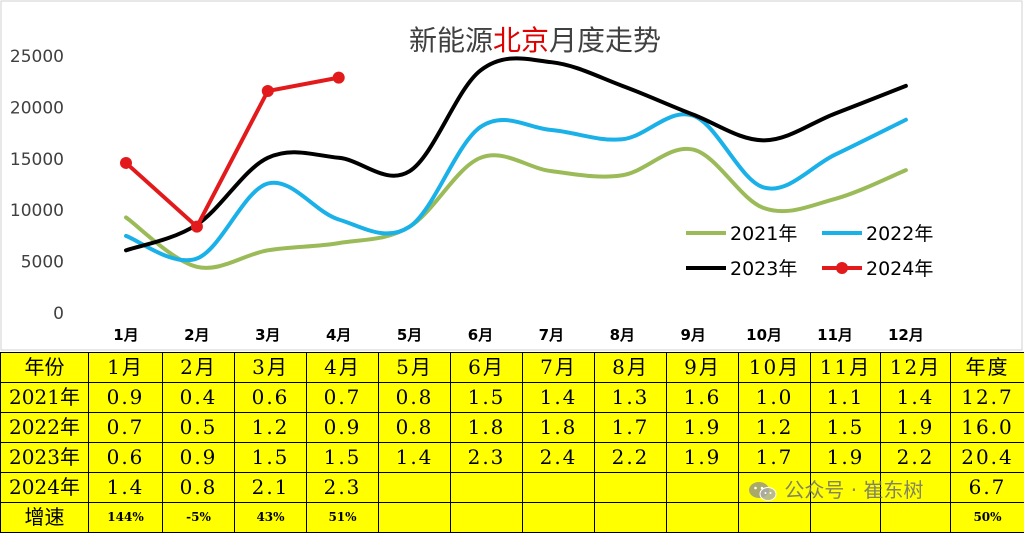 The width and height of the screenshot is (1024, 533). What do you see at coordinates (521, 40) in the screenshot?
I see `chart-title-part: 北京` at bounding box center [521, 40].